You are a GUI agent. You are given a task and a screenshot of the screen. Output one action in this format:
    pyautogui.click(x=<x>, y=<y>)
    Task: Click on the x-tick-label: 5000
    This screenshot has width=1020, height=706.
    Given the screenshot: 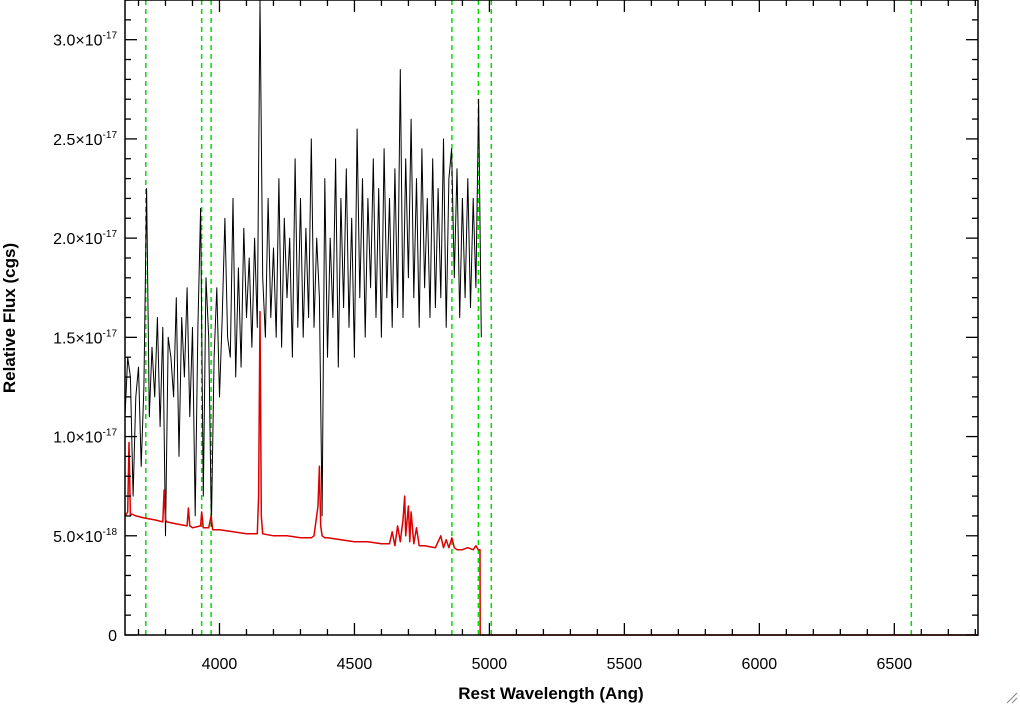 What is the action you would take?
    pyautogui.click(x=490, y=664)
    